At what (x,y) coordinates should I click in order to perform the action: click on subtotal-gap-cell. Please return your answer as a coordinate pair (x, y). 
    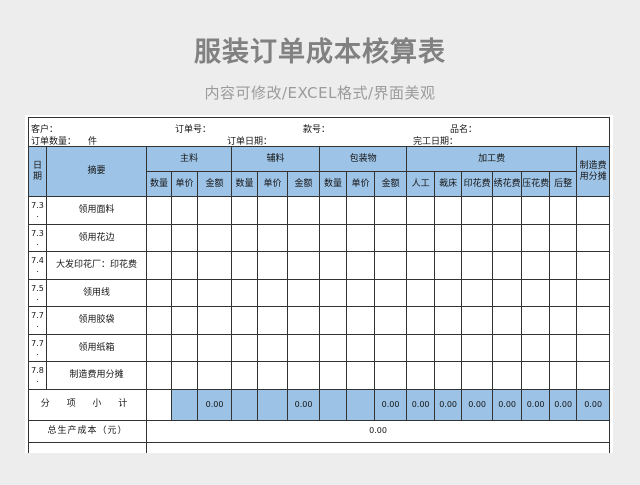
    Looking at the image, I should click on (159, 404).